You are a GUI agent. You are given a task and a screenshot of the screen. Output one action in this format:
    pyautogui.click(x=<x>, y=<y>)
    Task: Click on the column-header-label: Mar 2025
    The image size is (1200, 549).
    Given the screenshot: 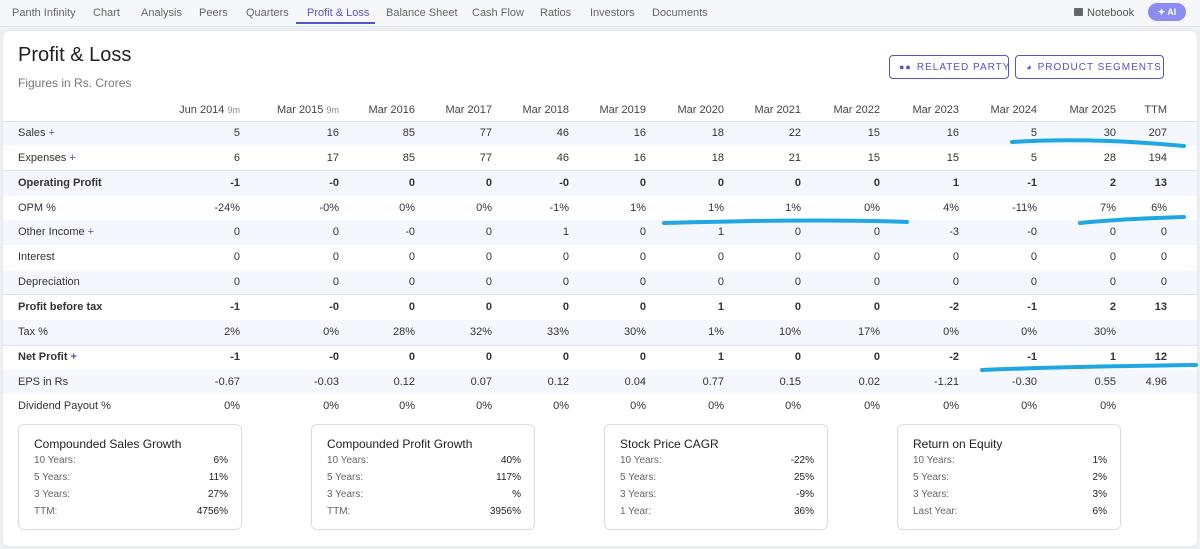 What is the action you would take?
    pyautogui.click(x=1092, y=110)
    